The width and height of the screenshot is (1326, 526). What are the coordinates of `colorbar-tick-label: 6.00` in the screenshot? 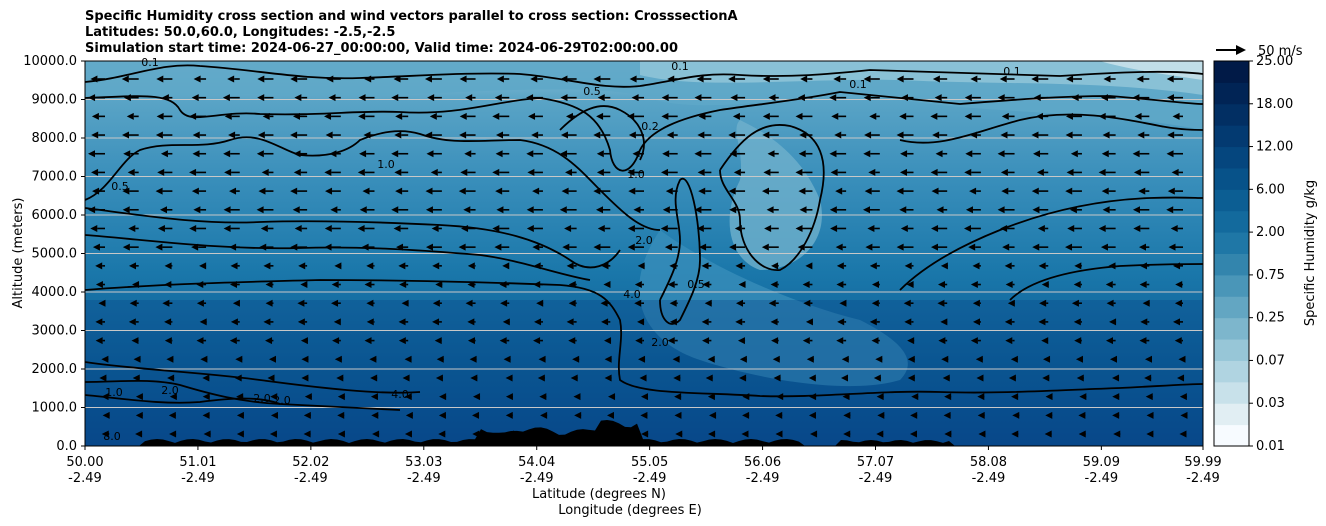 It's located at (1270, 189).